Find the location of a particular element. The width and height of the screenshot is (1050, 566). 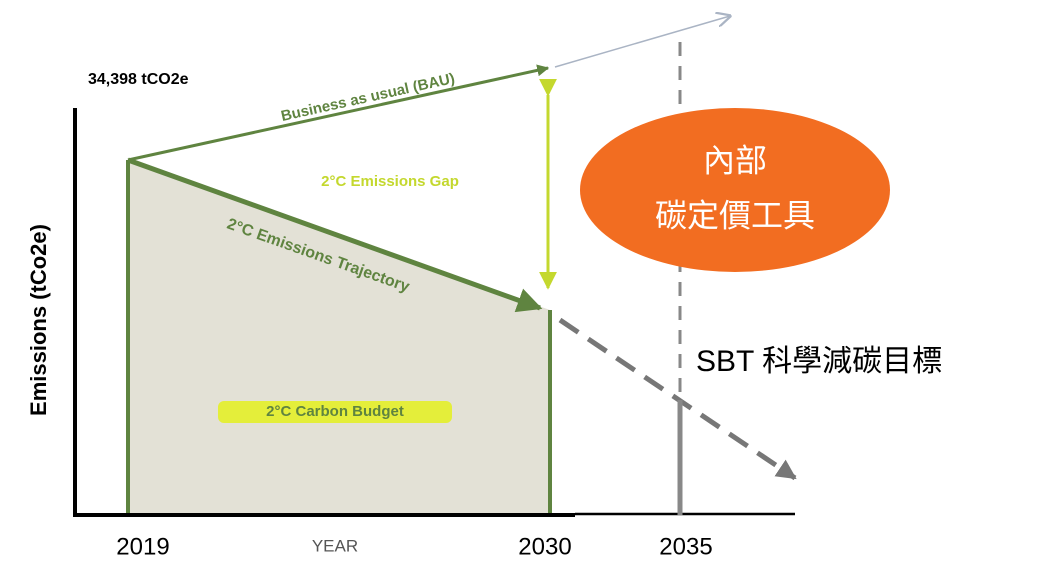

budget-label: 2°C Carbon Budget is located at coordinates (335, 411).